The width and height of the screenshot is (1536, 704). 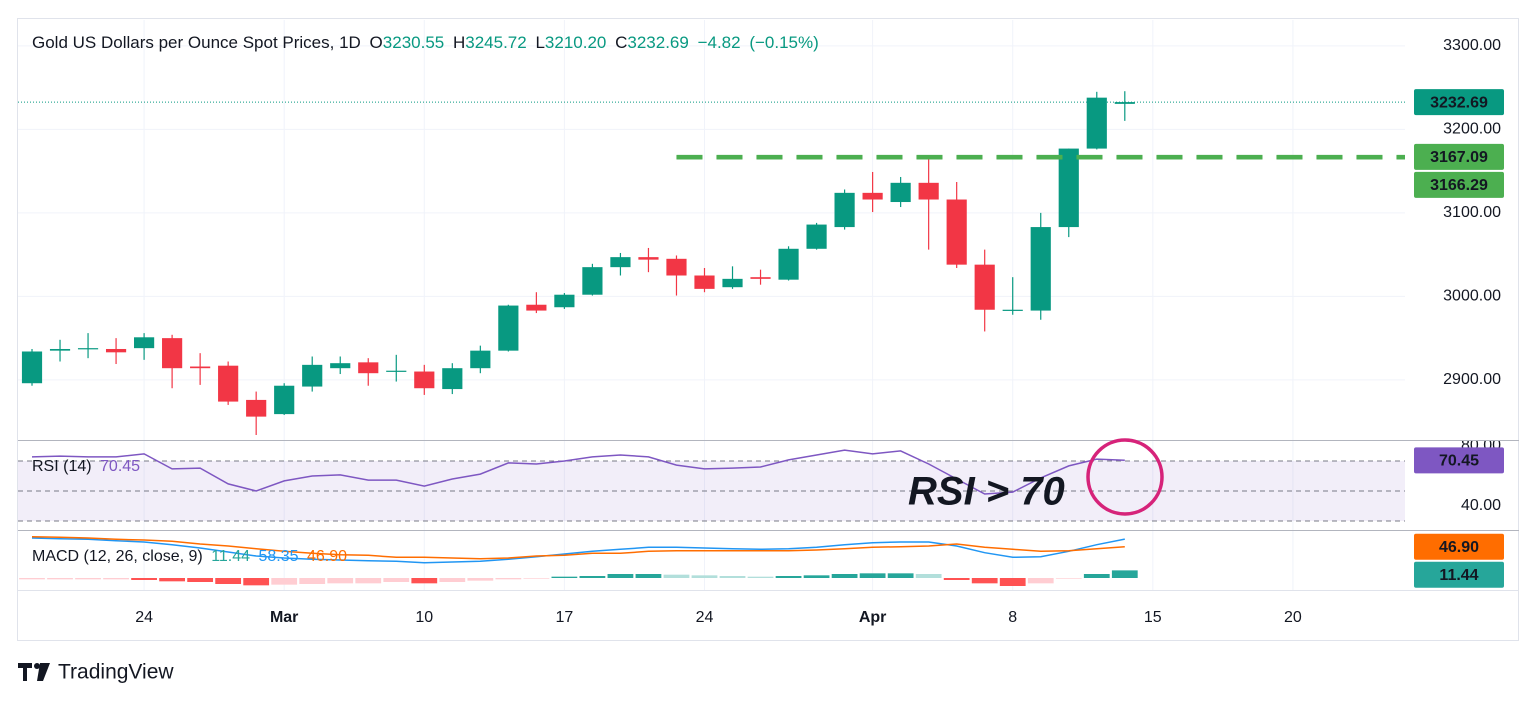 What do you see at coordinates (657, 42) in the screenshot?
I see `ohlc-value: 3232.69` at bounding box center [657, 42].